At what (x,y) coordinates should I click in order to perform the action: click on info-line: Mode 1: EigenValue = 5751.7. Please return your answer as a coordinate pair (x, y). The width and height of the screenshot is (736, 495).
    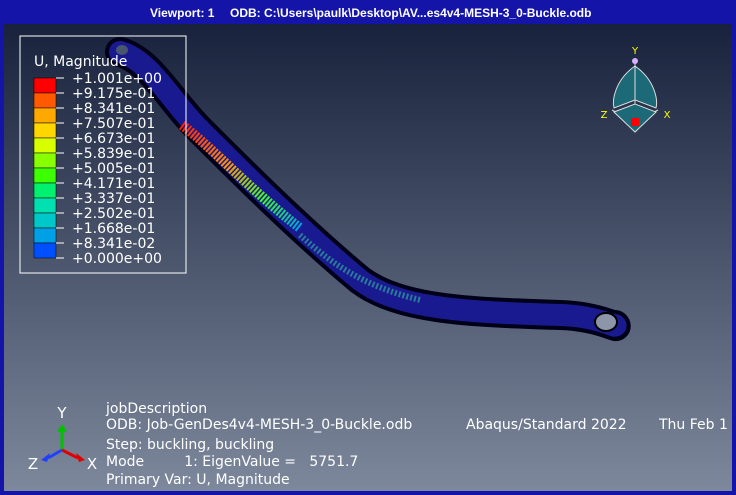
    Looking at the image, I should click on (232, 462).